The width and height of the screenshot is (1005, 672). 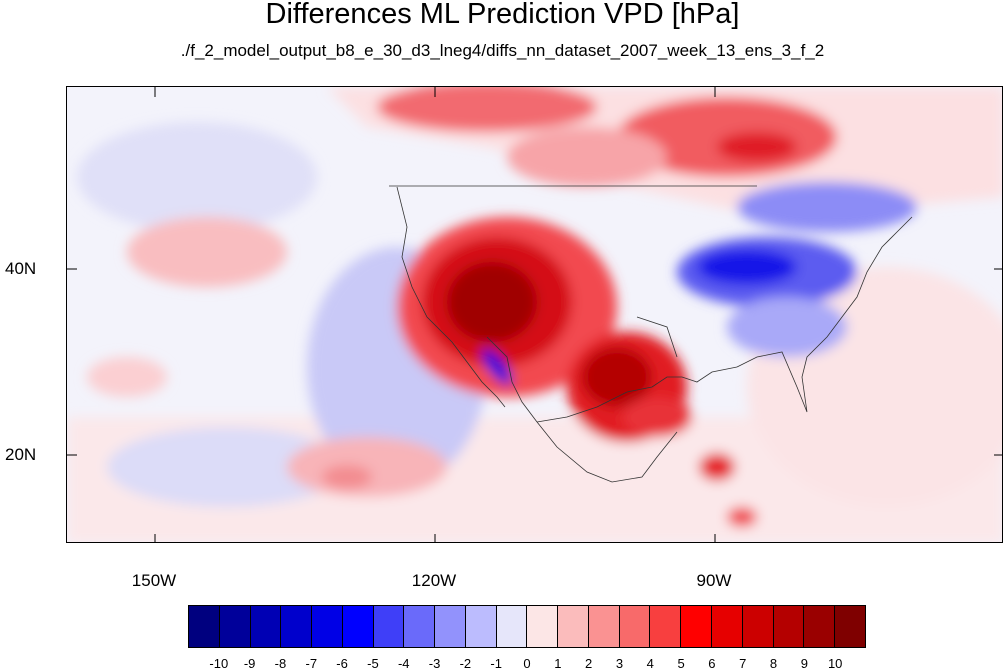 I want to click on colorbar-tick-label: -1, so click(x=496, y=663).